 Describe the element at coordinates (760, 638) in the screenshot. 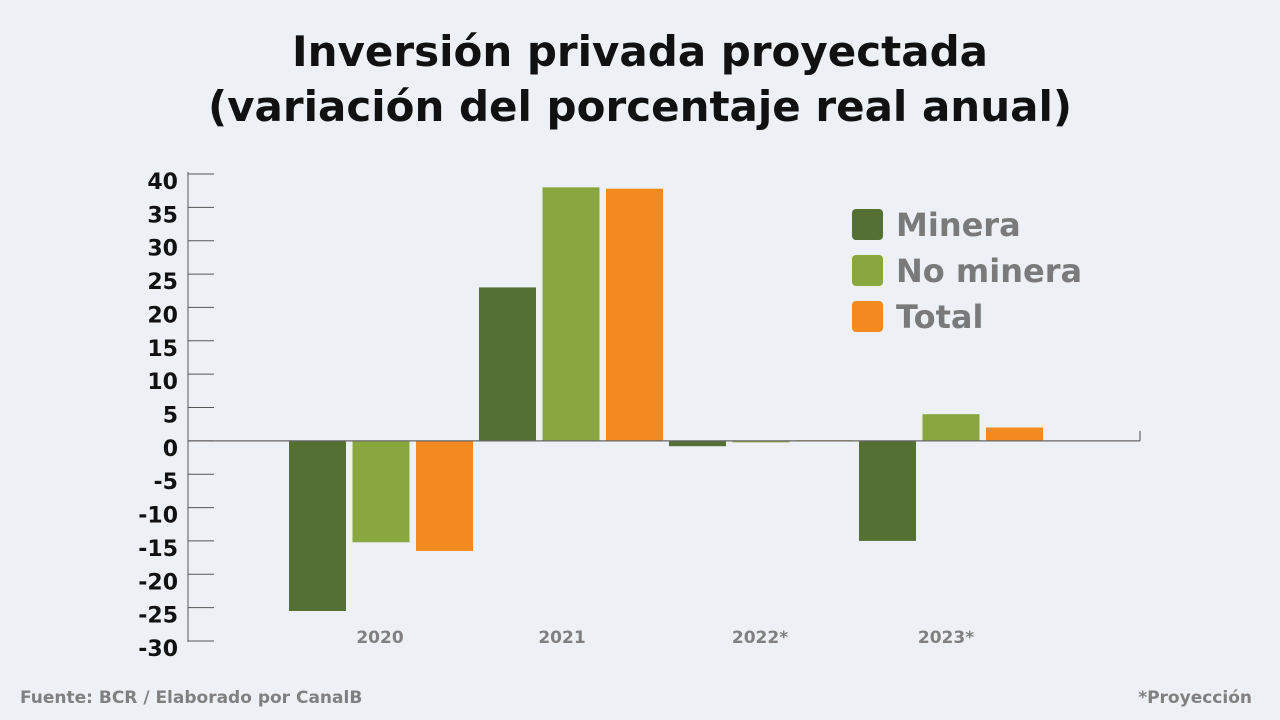

I see `x-category-label: 2022*` at that location.